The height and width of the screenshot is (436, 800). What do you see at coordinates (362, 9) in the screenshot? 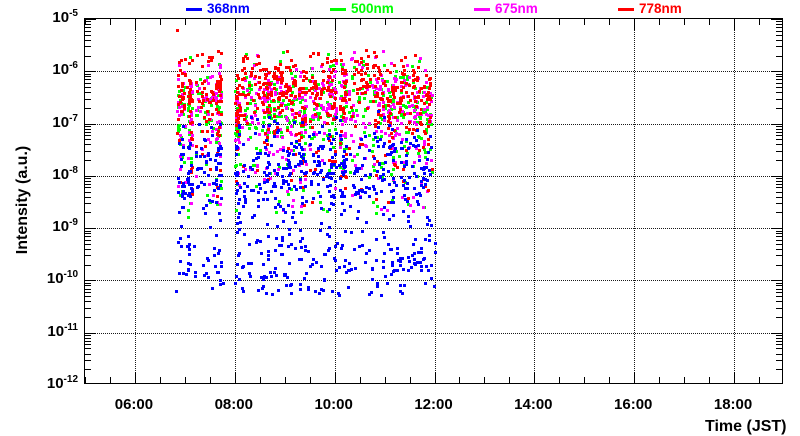
I see `legend-item-500nm: 500nm` at bounding box center [362, 9].